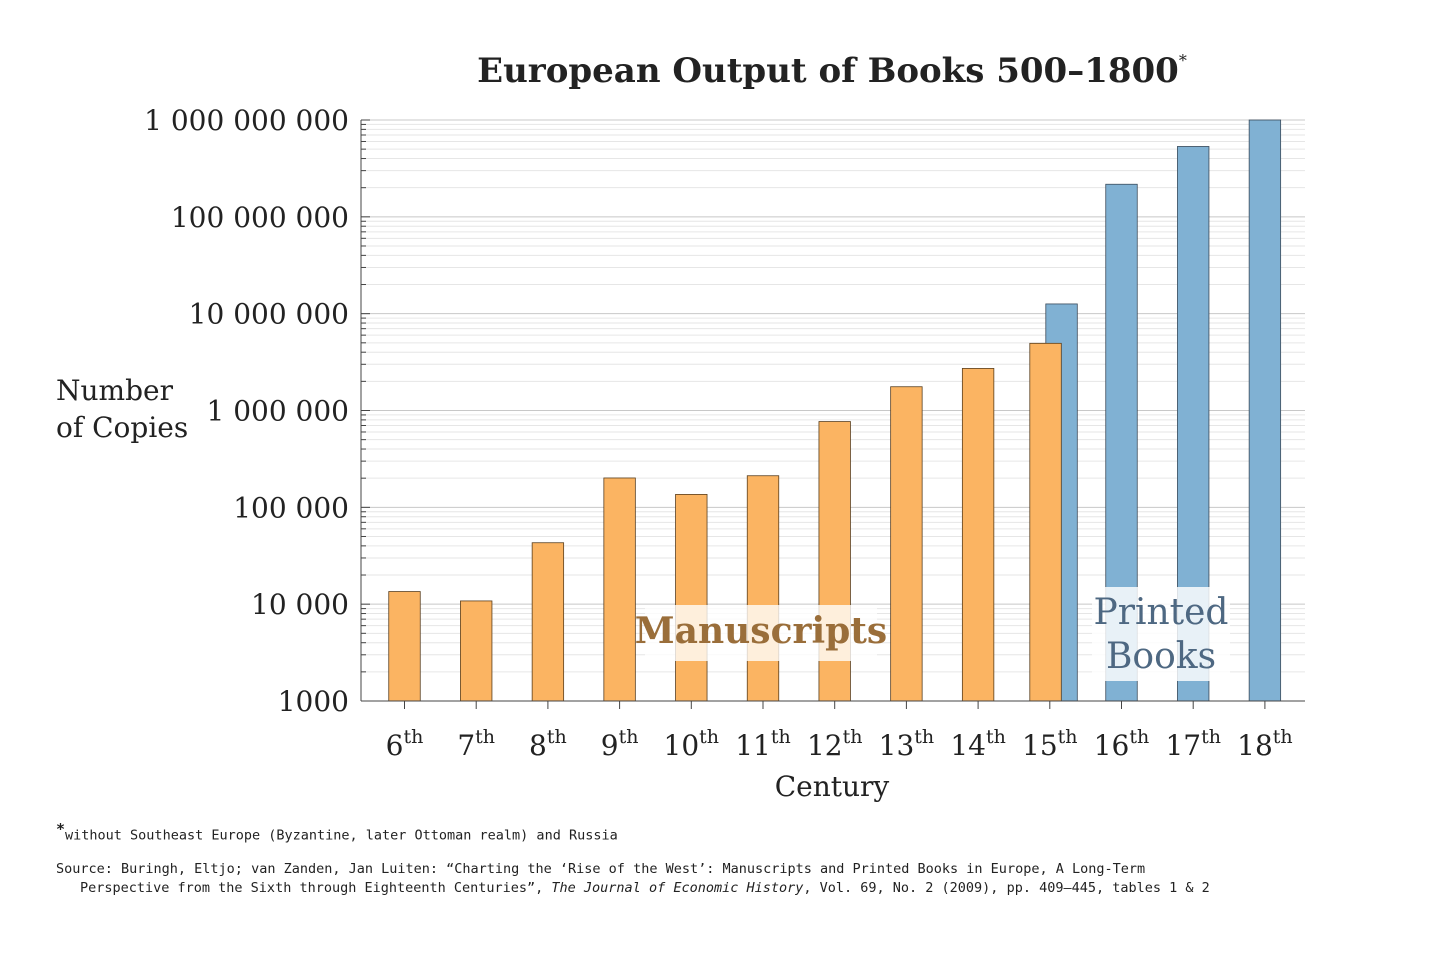 The image size is (1455, 953). What do you see at coordinates (832, 71) in the screenshot?
I see `chart-title: European Output of Books 500–1800*` at bounding box center [832, 71].